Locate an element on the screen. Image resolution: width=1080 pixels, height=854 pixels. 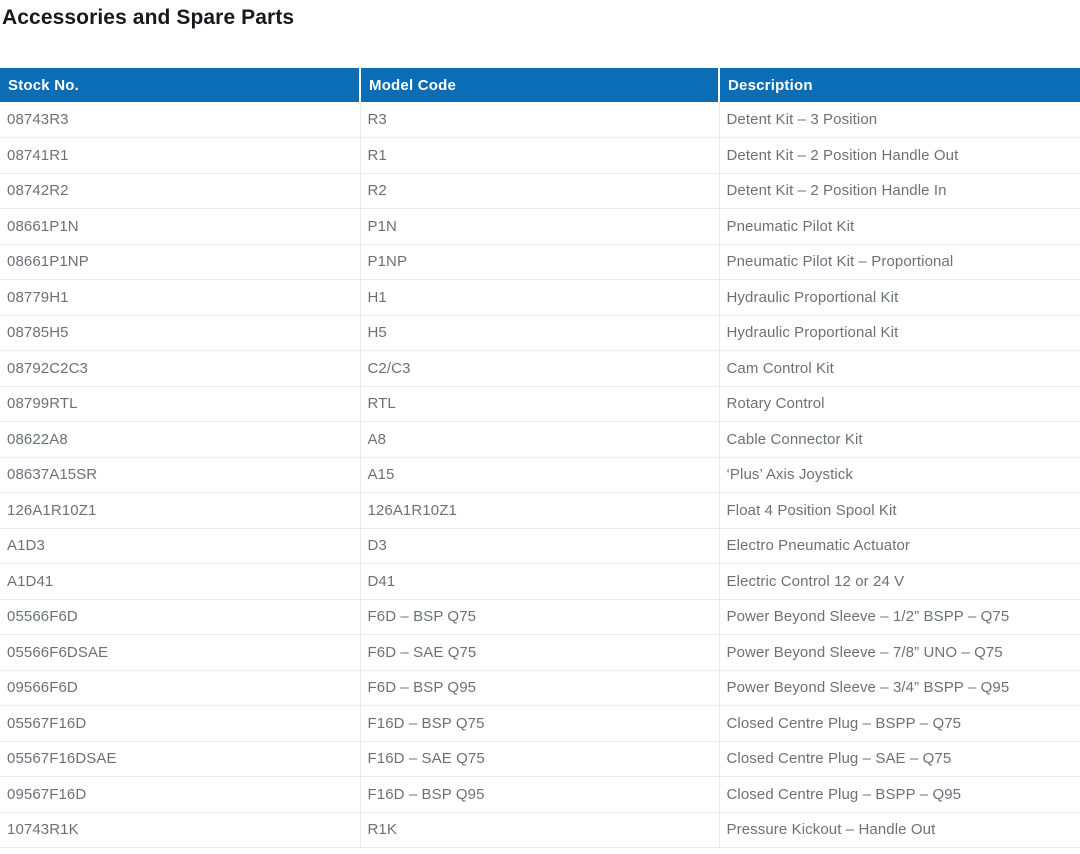
table-row: 08637A15SR A15 ‘Plus’ Axis Joystick is located at coordinates (540, 475).